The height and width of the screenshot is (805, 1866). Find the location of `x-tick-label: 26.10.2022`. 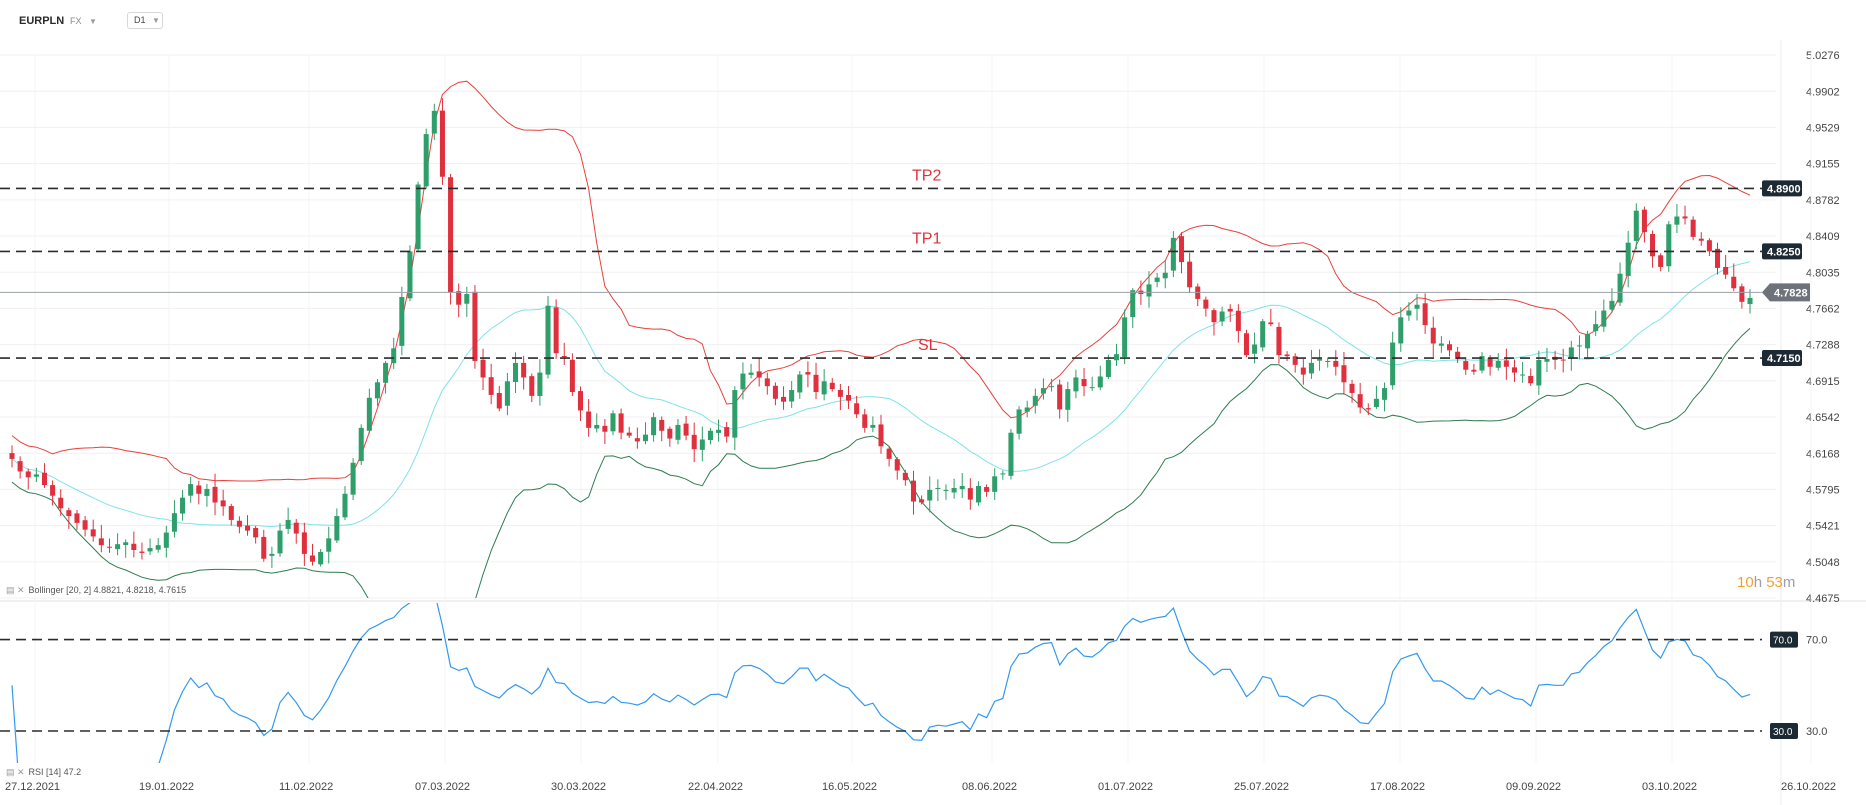

x-tick-label: 26.10.2022 is located at coordinates (1808, 787).